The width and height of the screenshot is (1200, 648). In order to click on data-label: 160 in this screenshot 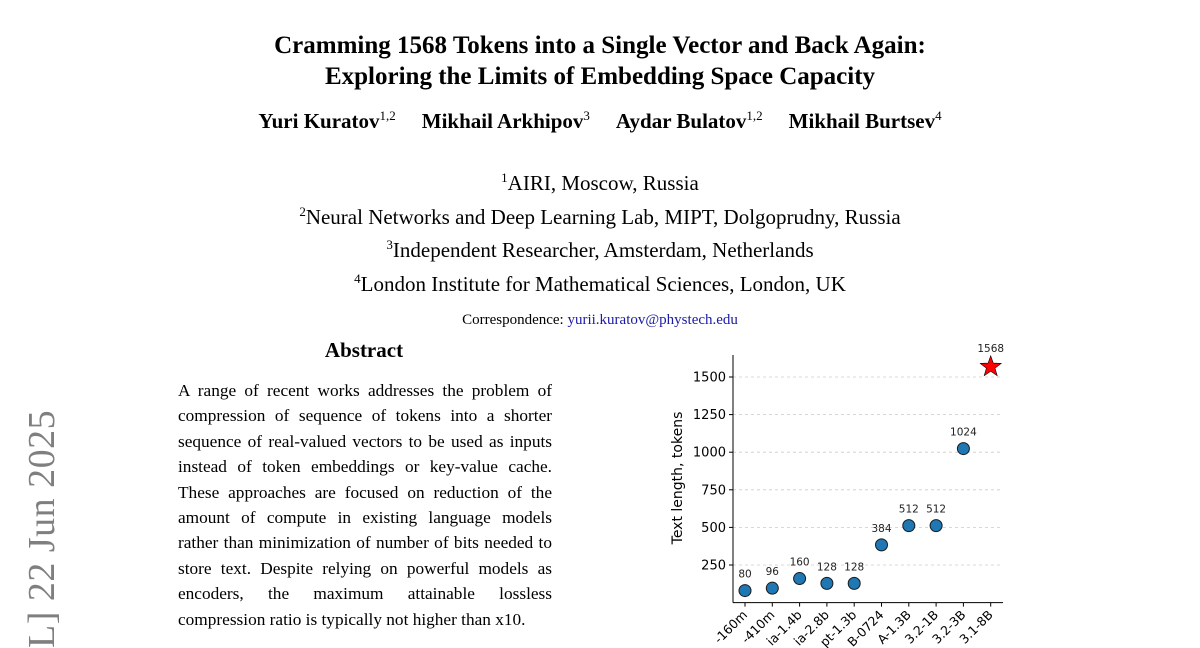, I will do `click(800, 563)`.